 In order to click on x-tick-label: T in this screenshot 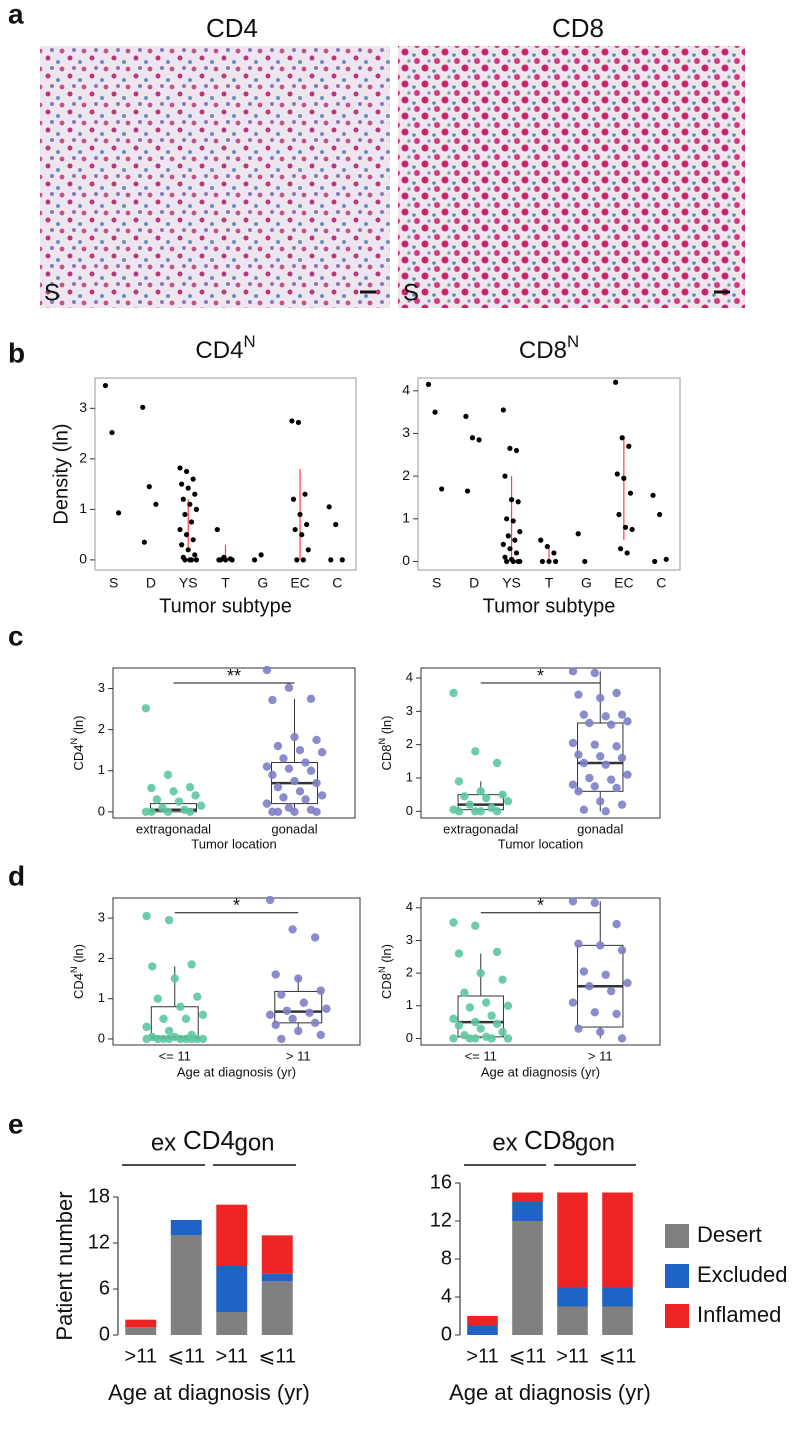, I will do `click(549, 583)`.